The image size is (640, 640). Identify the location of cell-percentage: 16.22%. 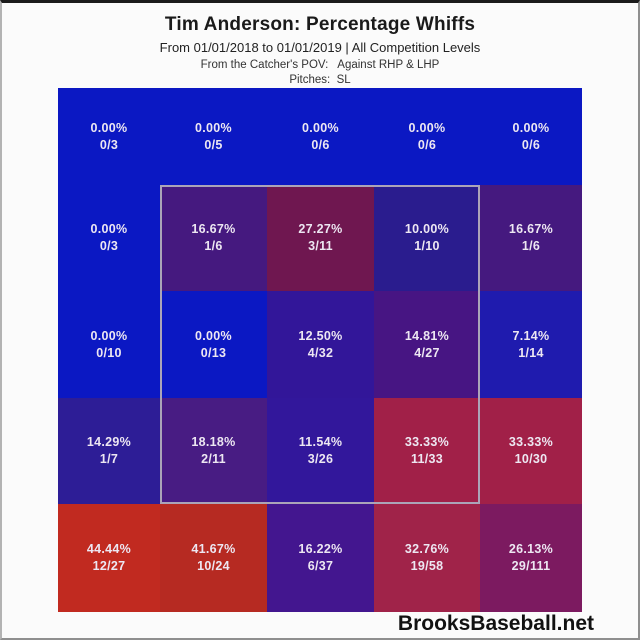
(320, 549).